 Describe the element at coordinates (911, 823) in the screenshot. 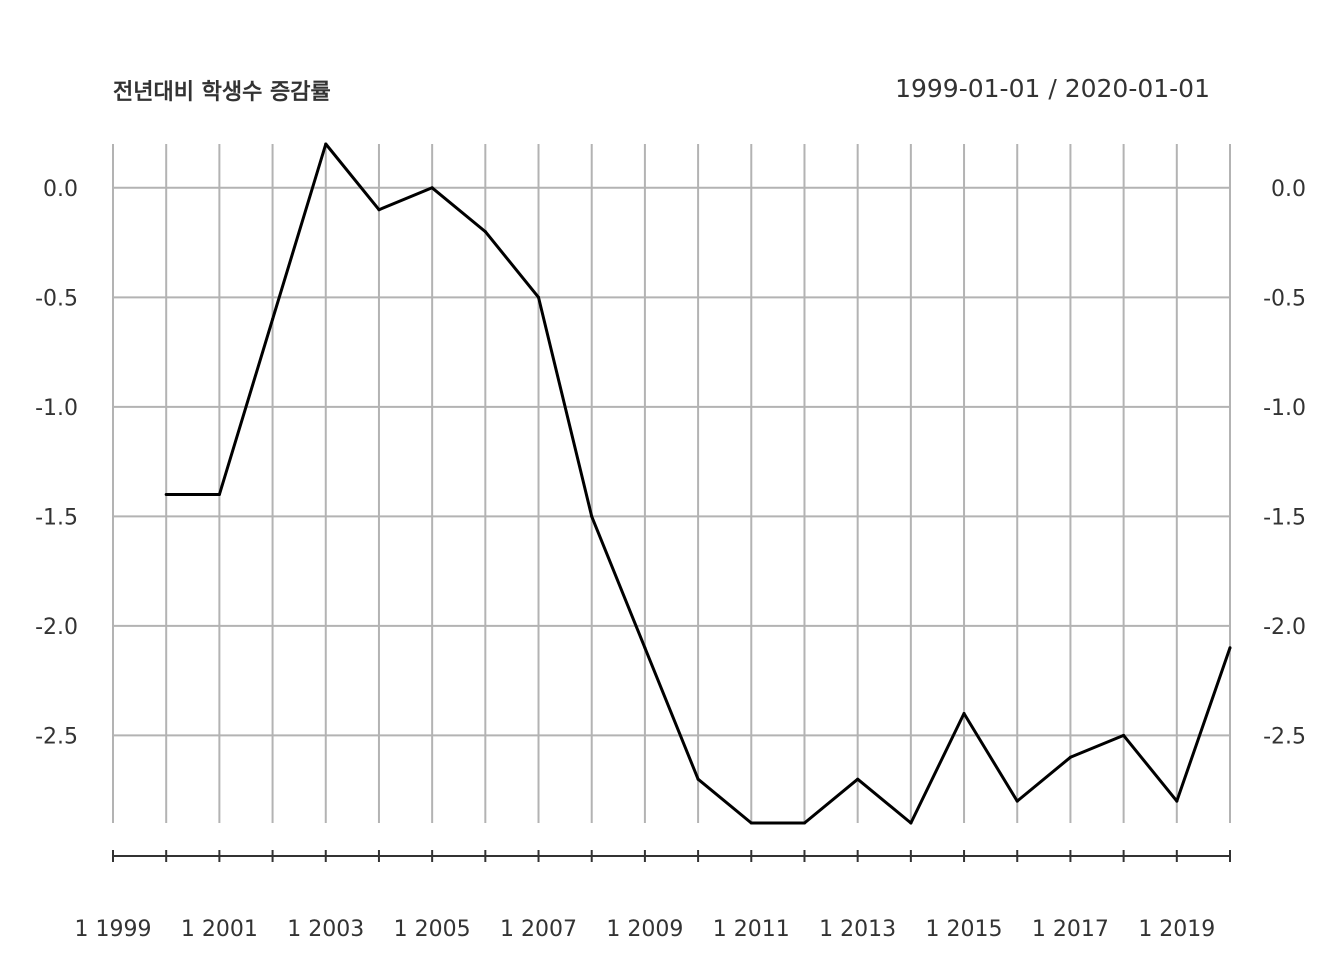

I see `data-point-2014` at that location.